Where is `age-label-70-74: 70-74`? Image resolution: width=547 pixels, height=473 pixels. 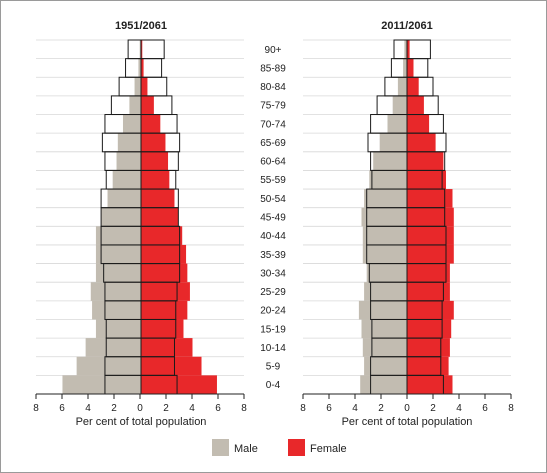
age-label-70-74: 70-74 is located at coordinates (273, 124).